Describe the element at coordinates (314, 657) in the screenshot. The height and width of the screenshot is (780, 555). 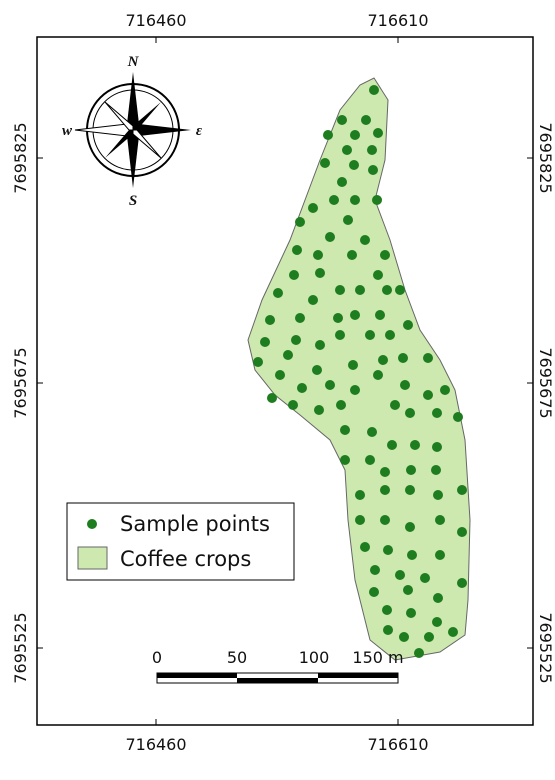
I see `scale-label: 100` at that location.